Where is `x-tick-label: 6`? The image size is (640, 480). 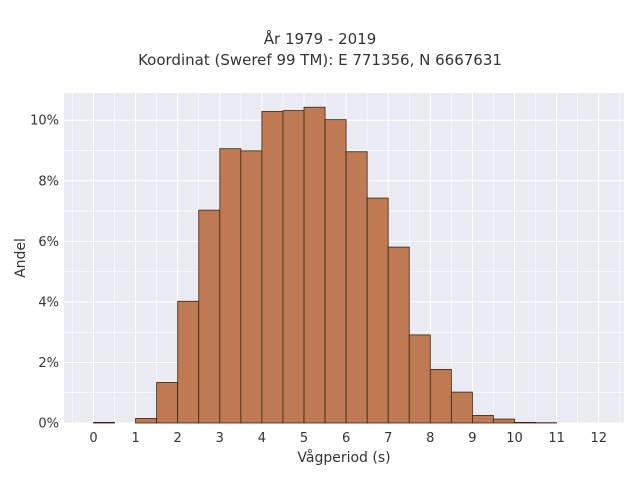 x-tick-label: 6 is located at coordinates (346, 438).